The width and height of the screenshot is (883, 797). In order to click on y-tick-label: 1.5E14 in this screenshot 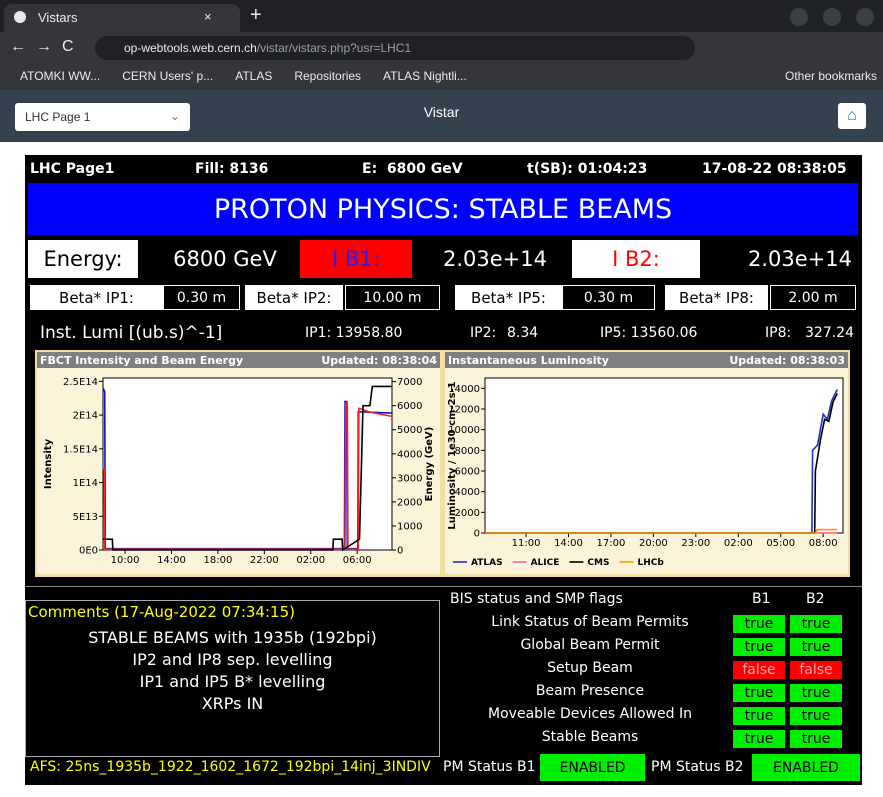, I will do `click(80, 449)`.